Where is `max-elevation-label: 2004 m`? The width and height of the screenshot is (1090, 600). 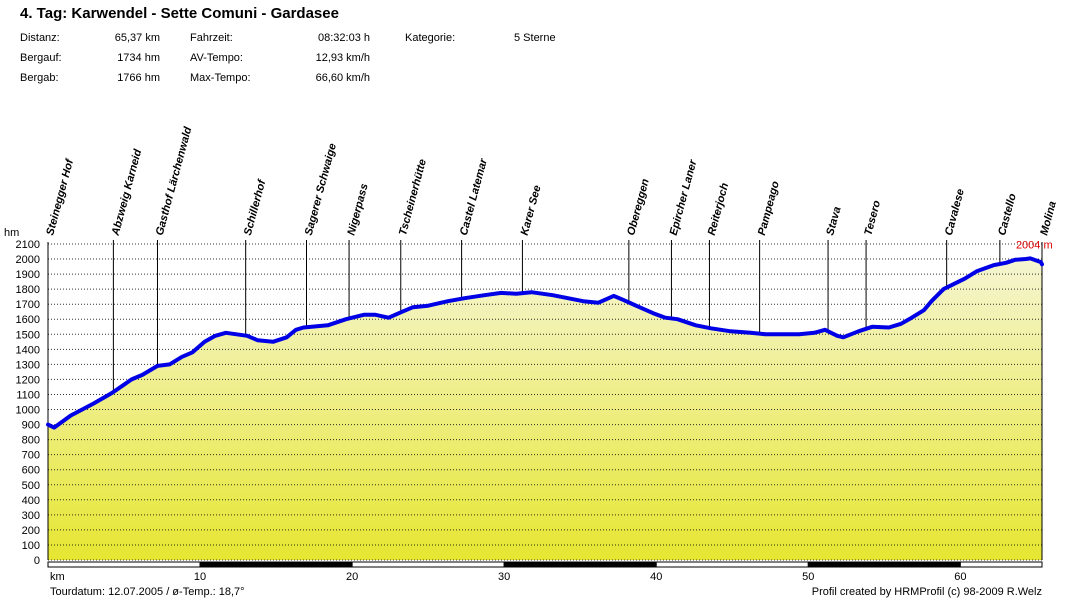
max-elevation-label: 2004 m is located at coordinates (1034, 245).